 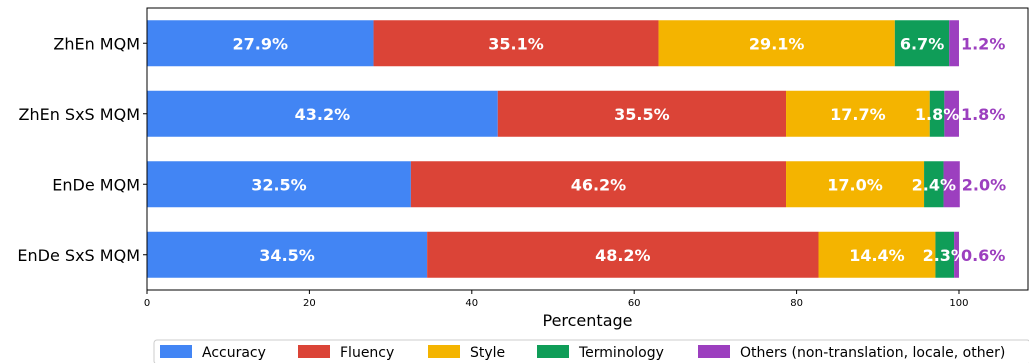 I want to click on data-label-0-1: 35.1%, so click(x=516, y=43).